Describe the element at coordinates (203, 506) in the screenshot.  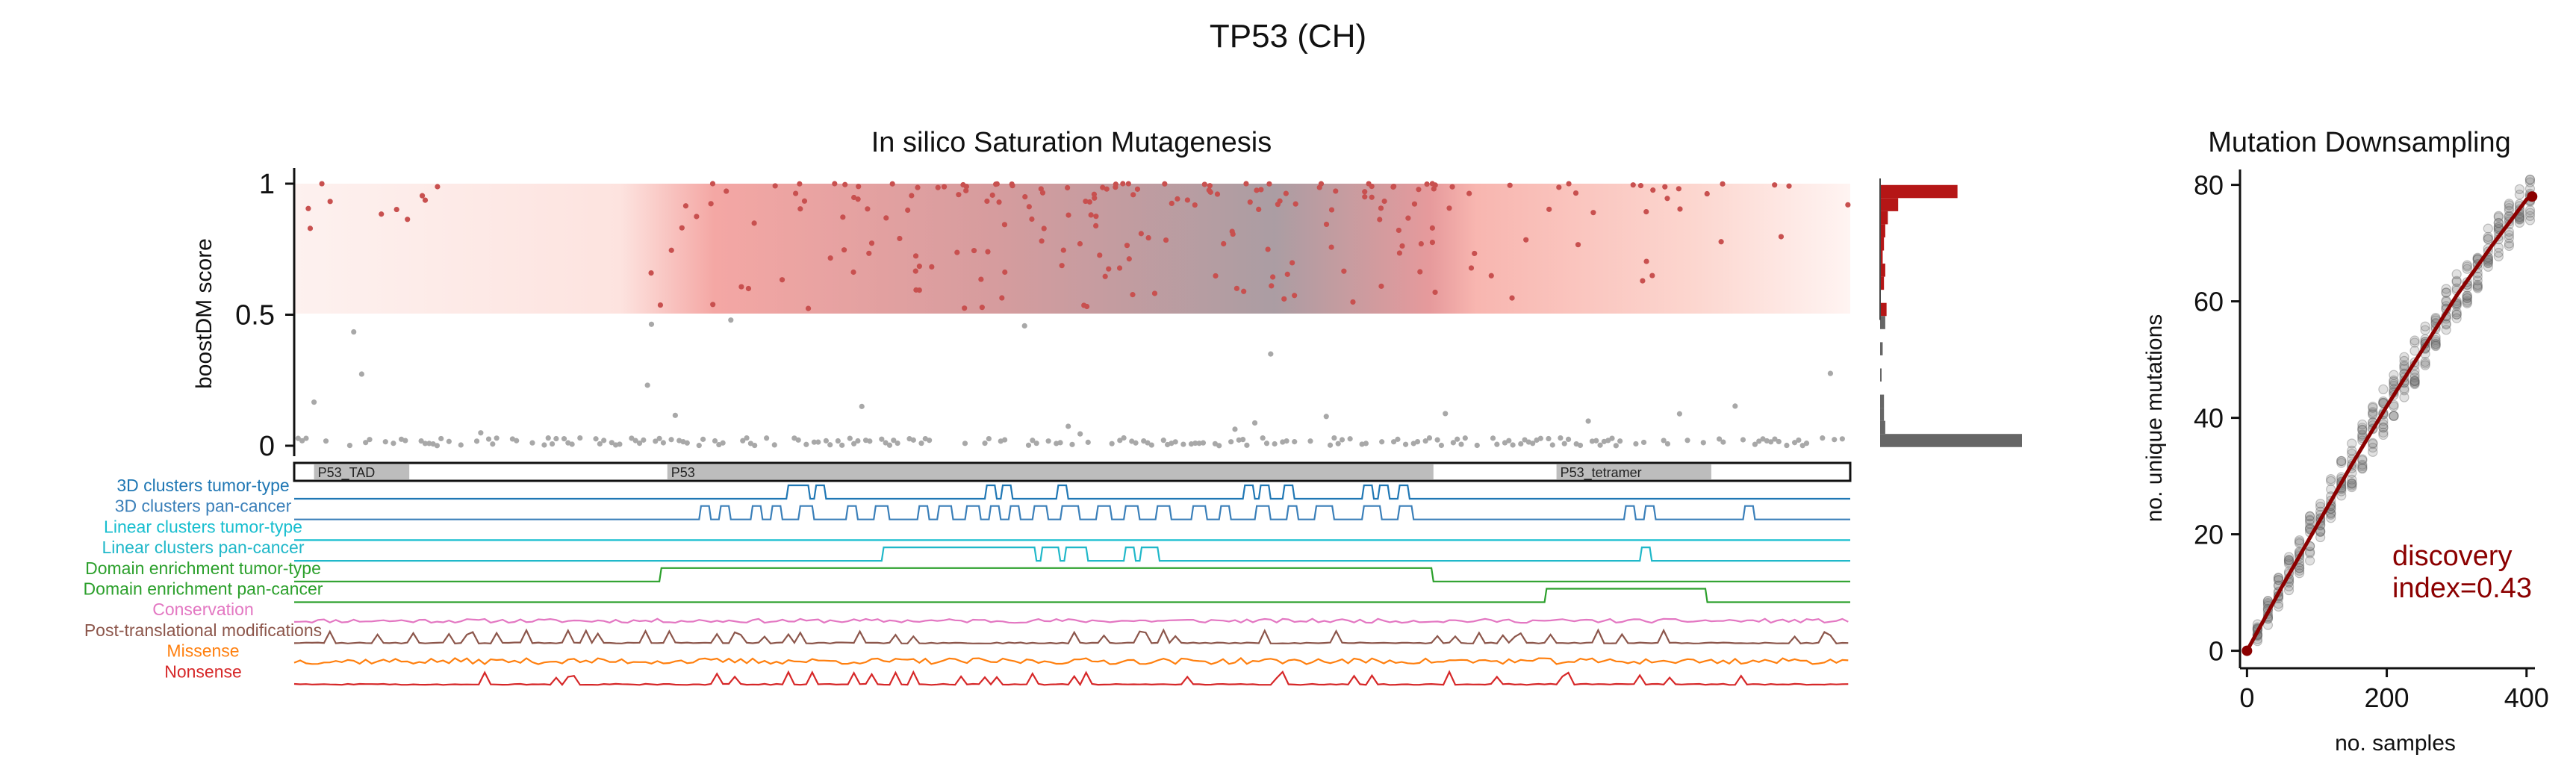
I see `track-label: 3D clusters pan-cancer` at that location.